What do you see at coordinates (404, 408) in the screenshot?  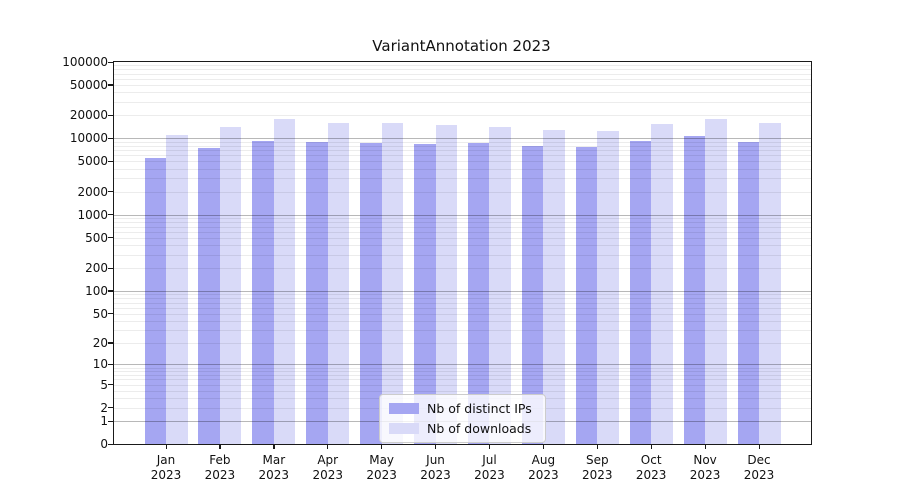 I see `legend-swatch-distinct-ips-icon` at bounding box center [404, 408].